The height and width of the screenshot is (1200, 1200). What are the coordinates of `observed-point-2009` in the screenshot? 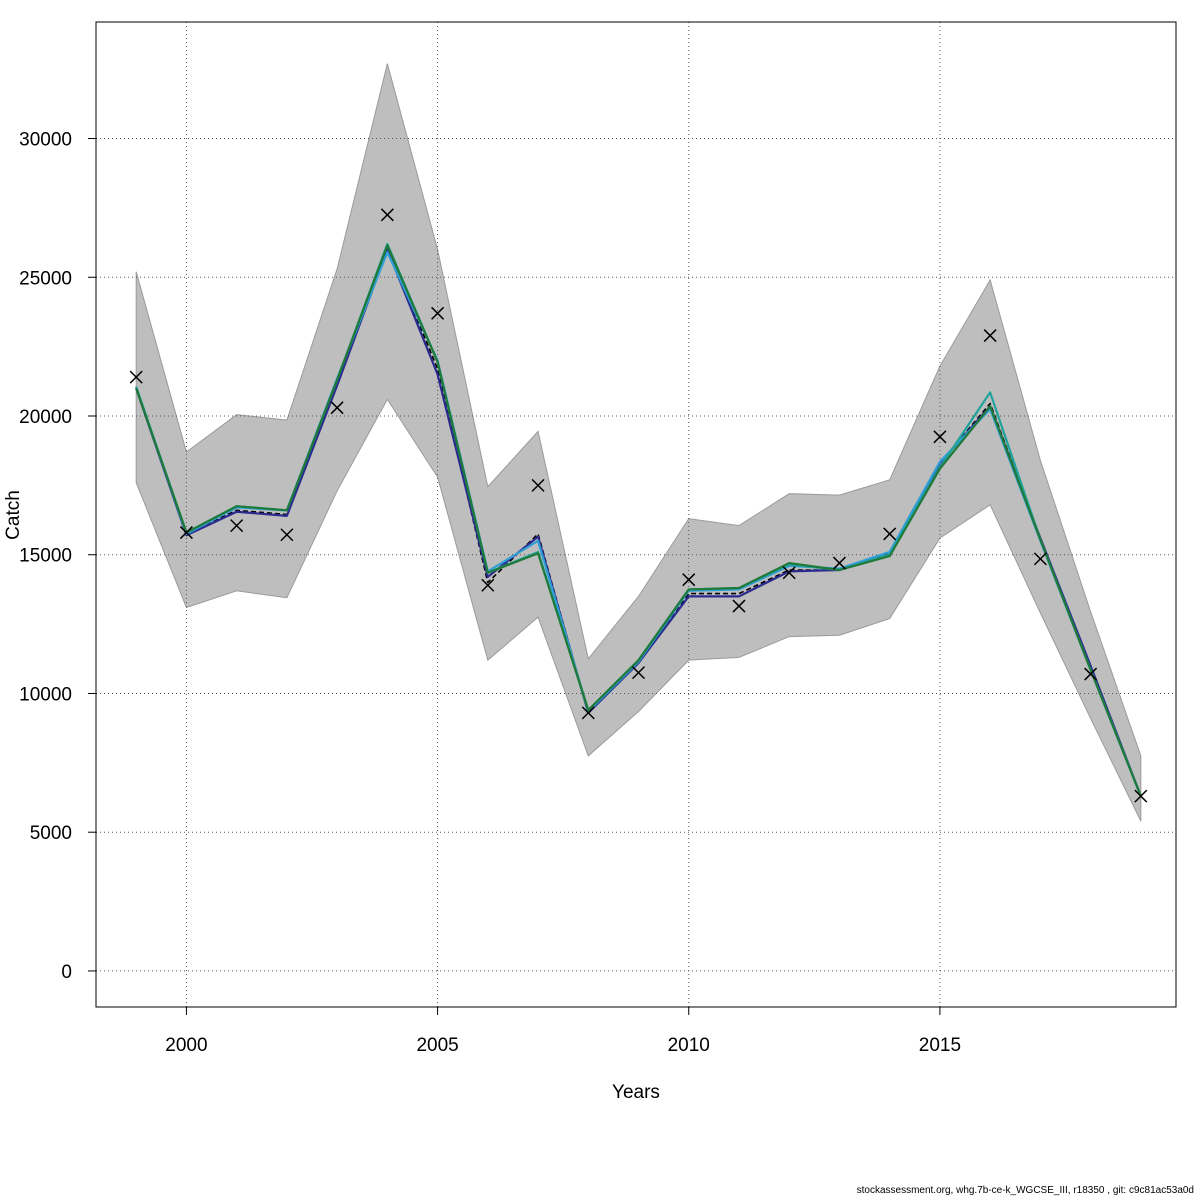 It's located at (638, 673).